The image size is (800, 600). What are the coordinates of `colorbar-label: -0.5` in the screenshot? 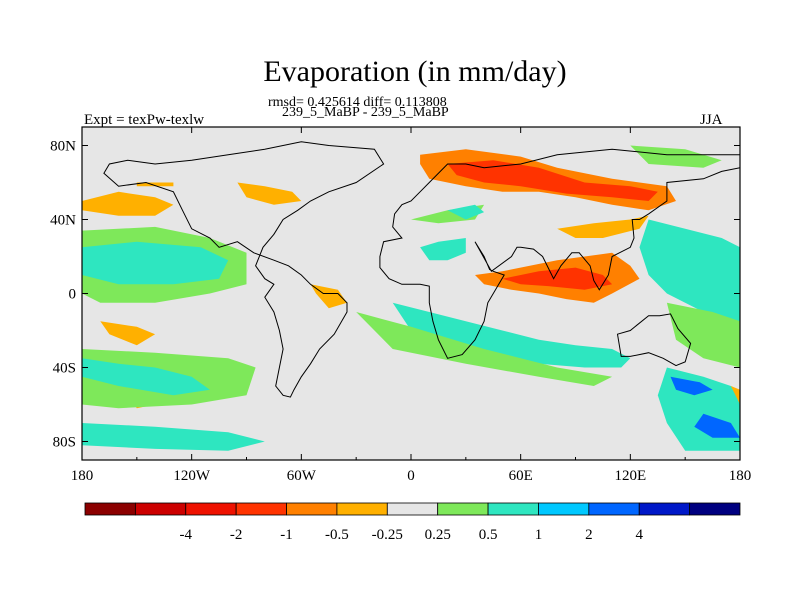 It's located at (337, 535).